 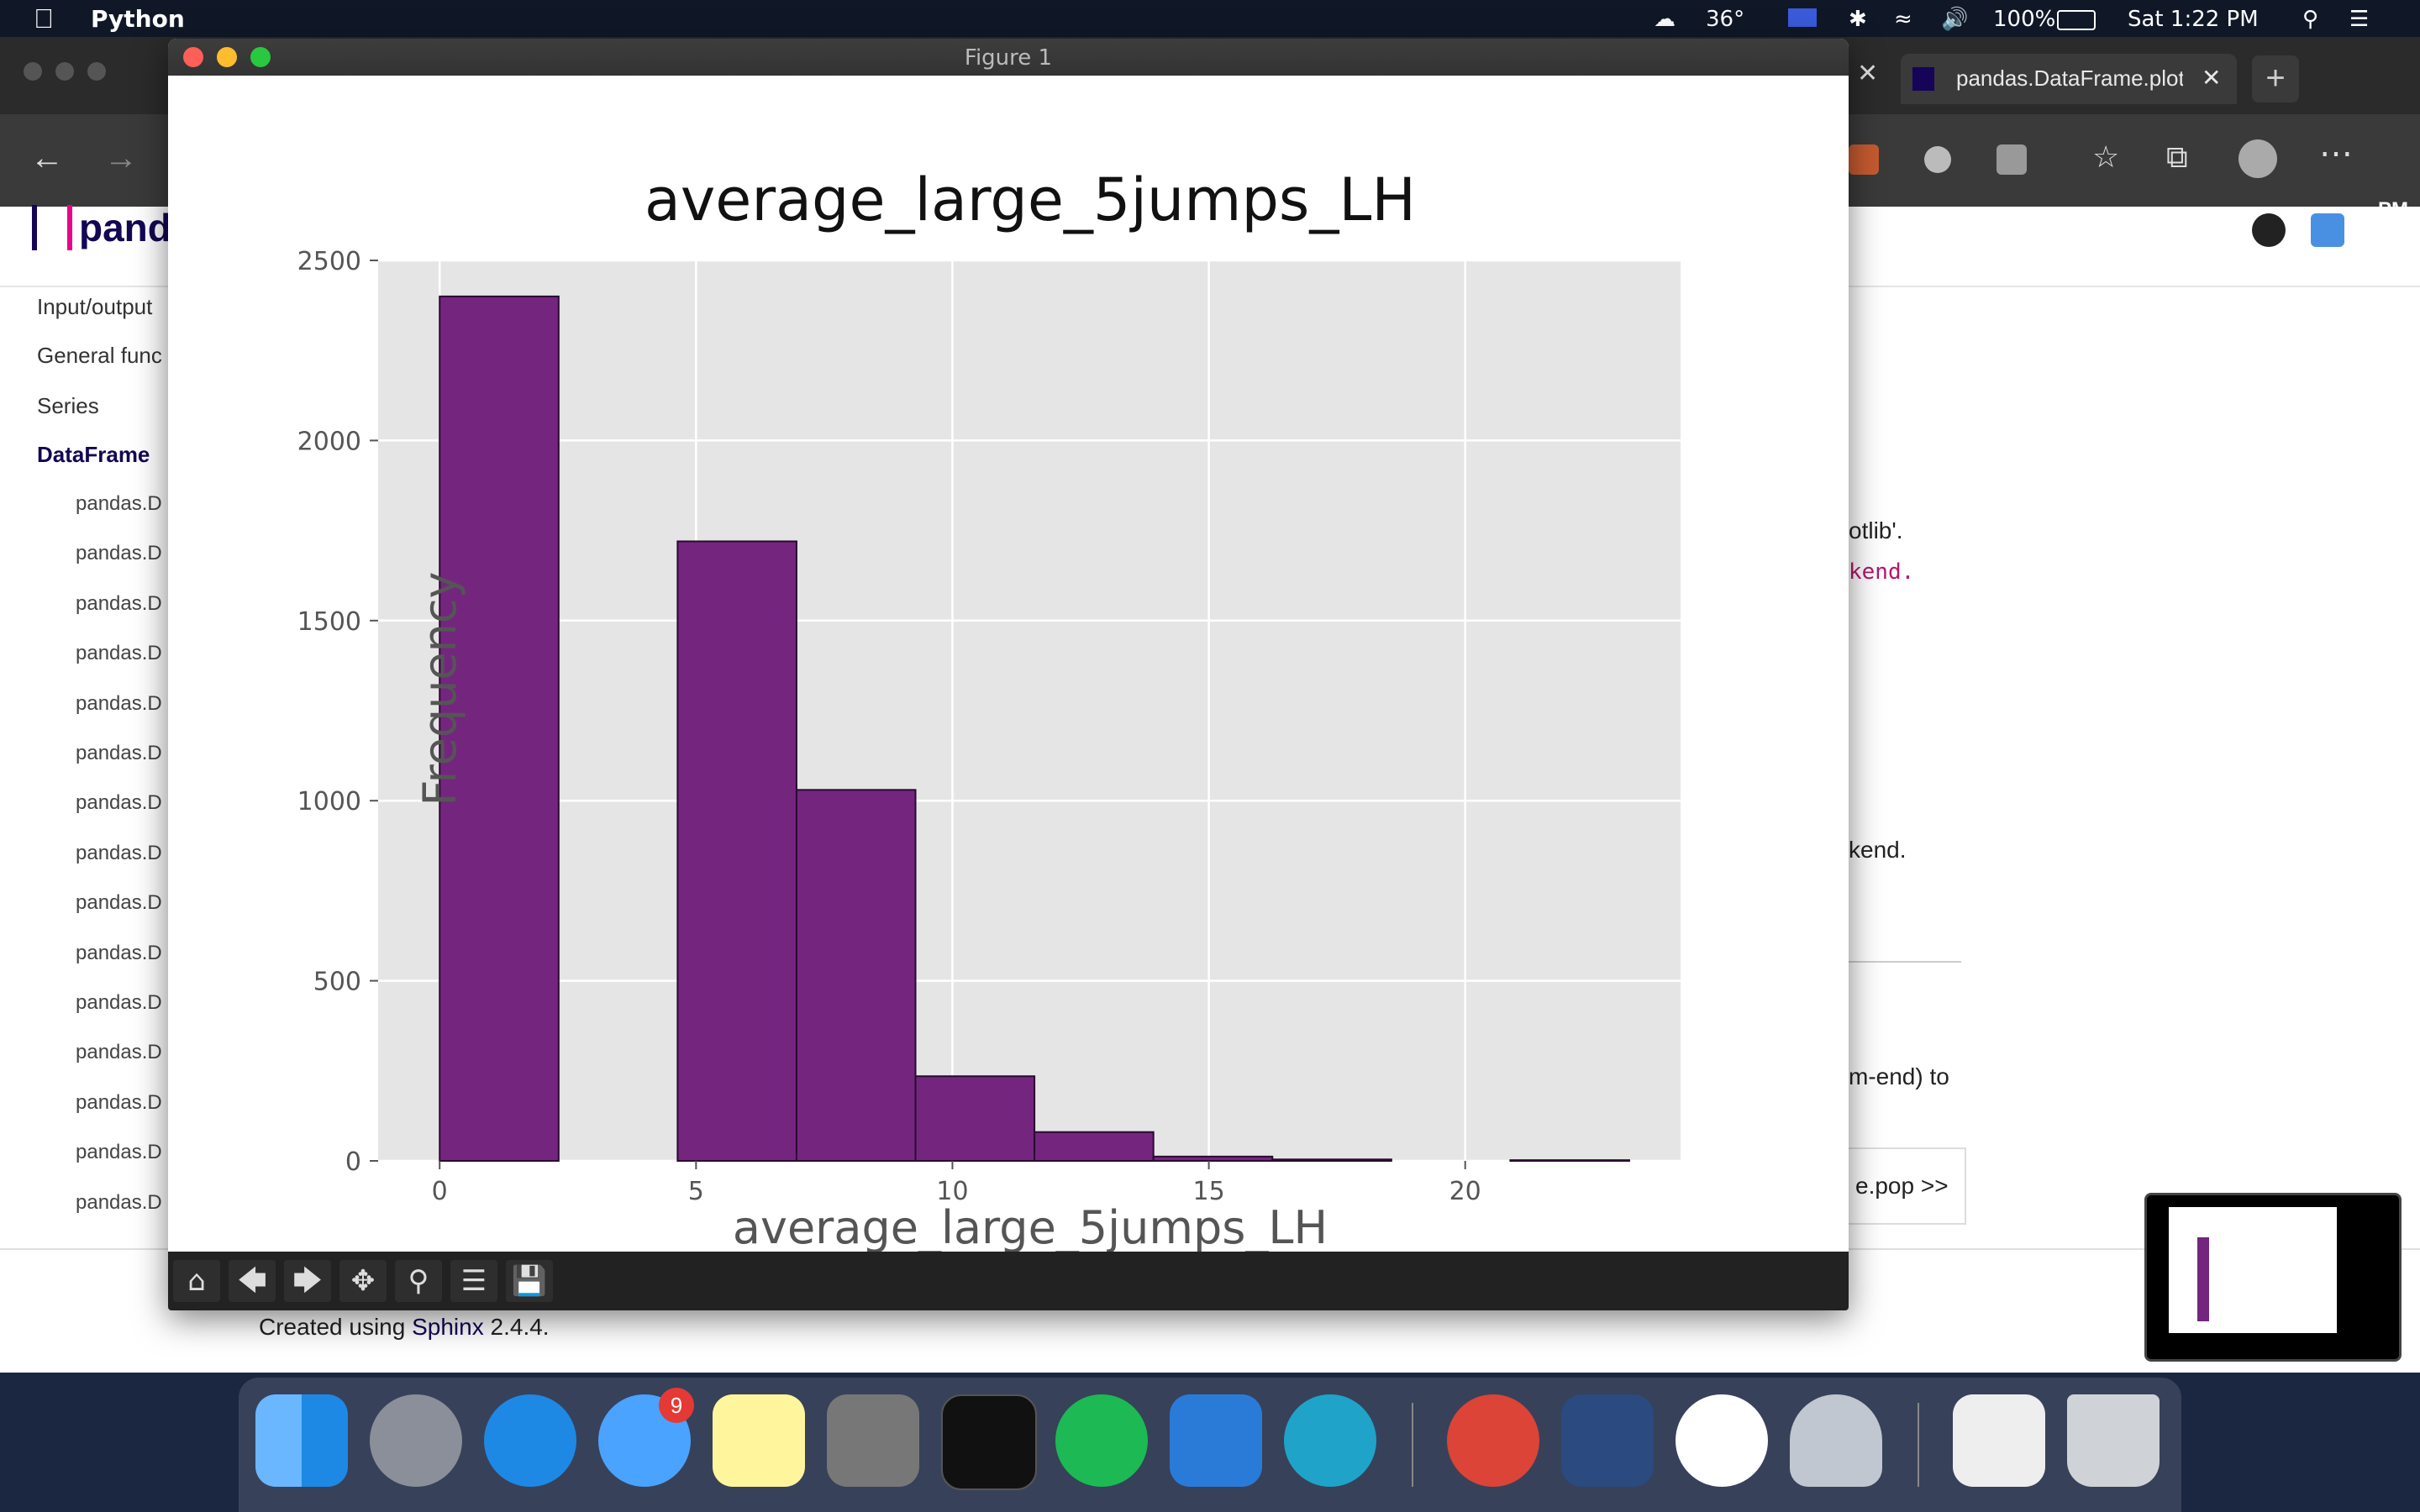 What do you see at coordinates (1665, 19) in the screenshot?
I see `creative-cloud-icon: ☁` at bounding box center [1665, 19].